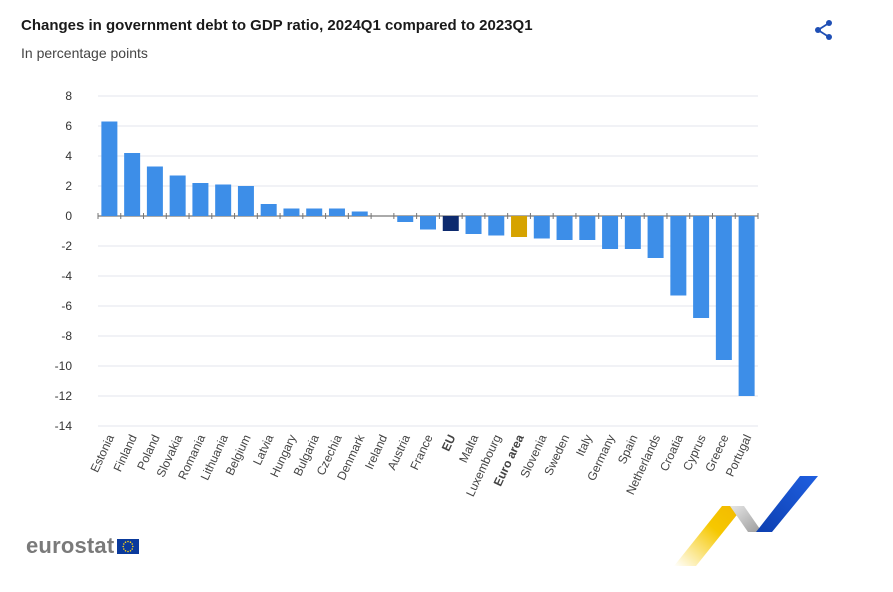 The width and height of the screenshot is (893, 592). Describe the element at coordinates (291, 212) in the screenshot. I see `bar-hungary` at that location.